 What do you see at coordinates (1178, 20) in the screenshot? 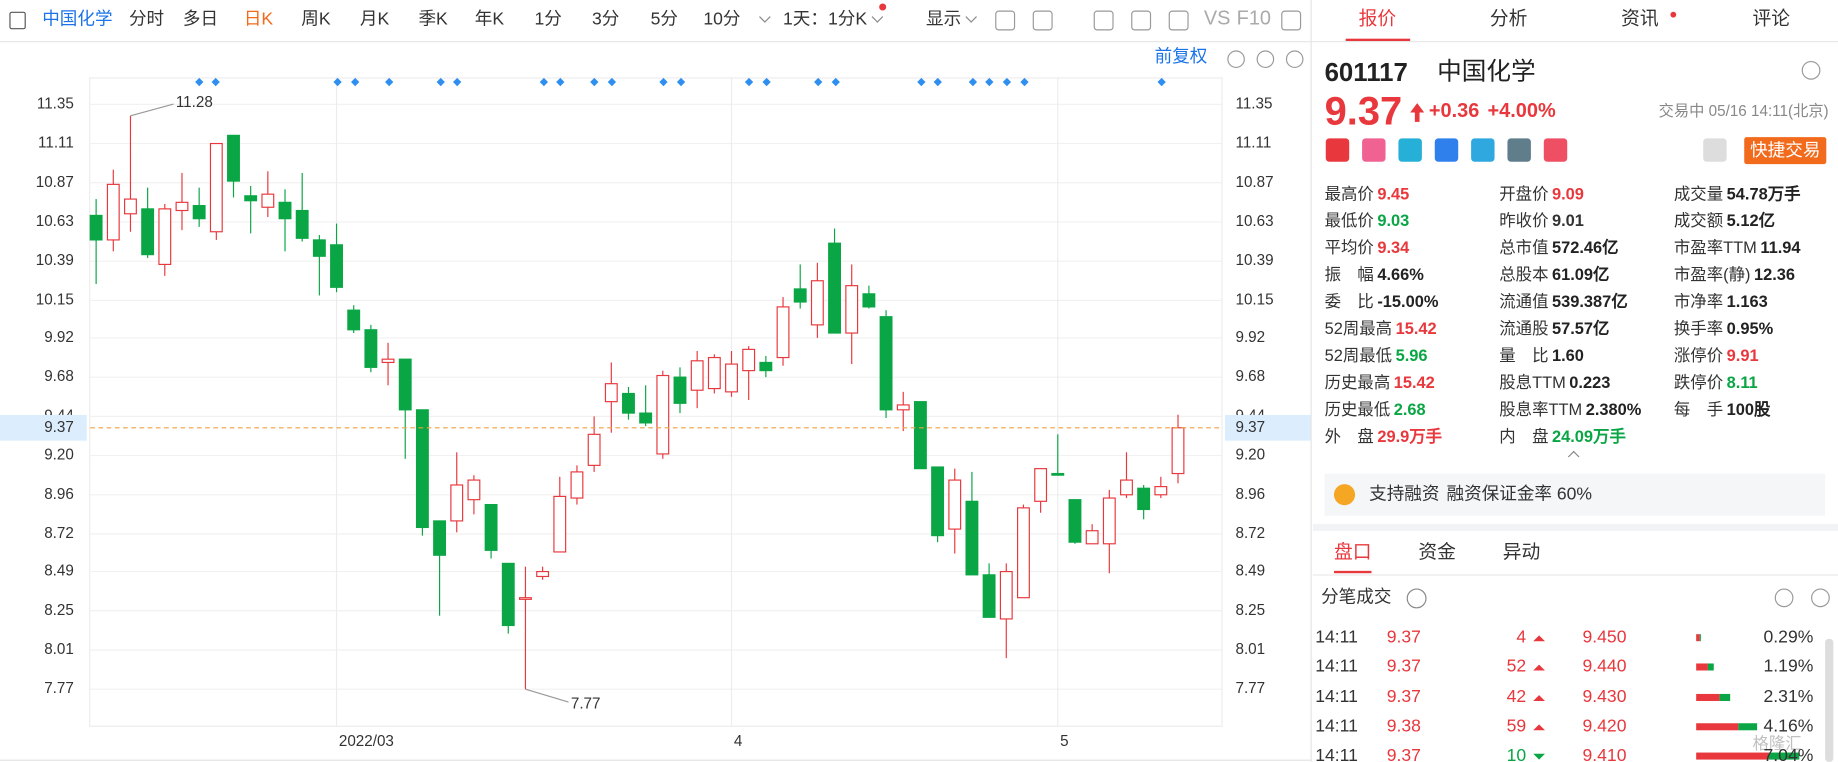
I see `expand-icon` at bounding box center [1178, 20].